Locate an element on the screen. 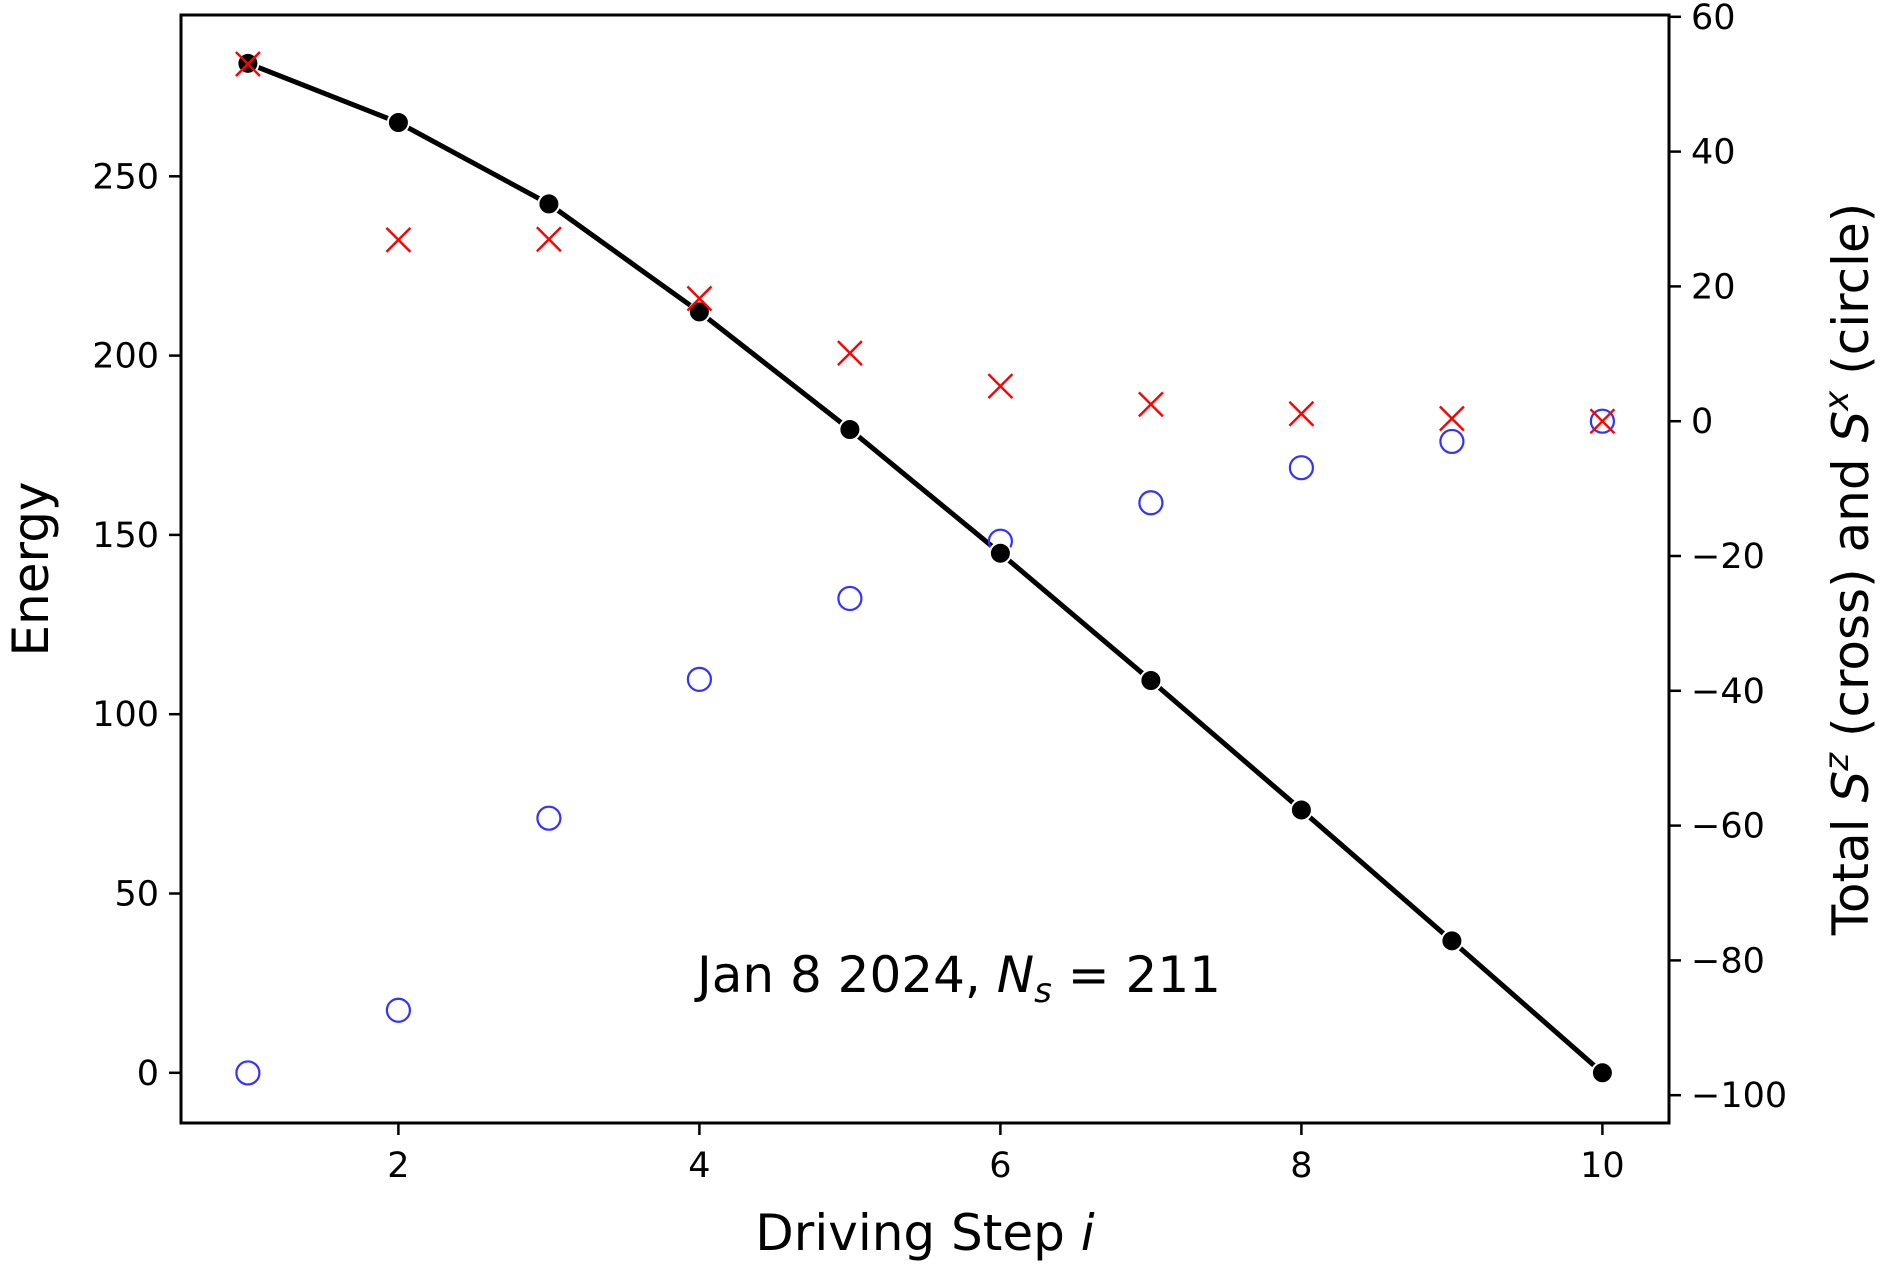 This screenshot has height=1266, width=1880. y2-tick-label: 20 is located at coordinates (1713, 287).